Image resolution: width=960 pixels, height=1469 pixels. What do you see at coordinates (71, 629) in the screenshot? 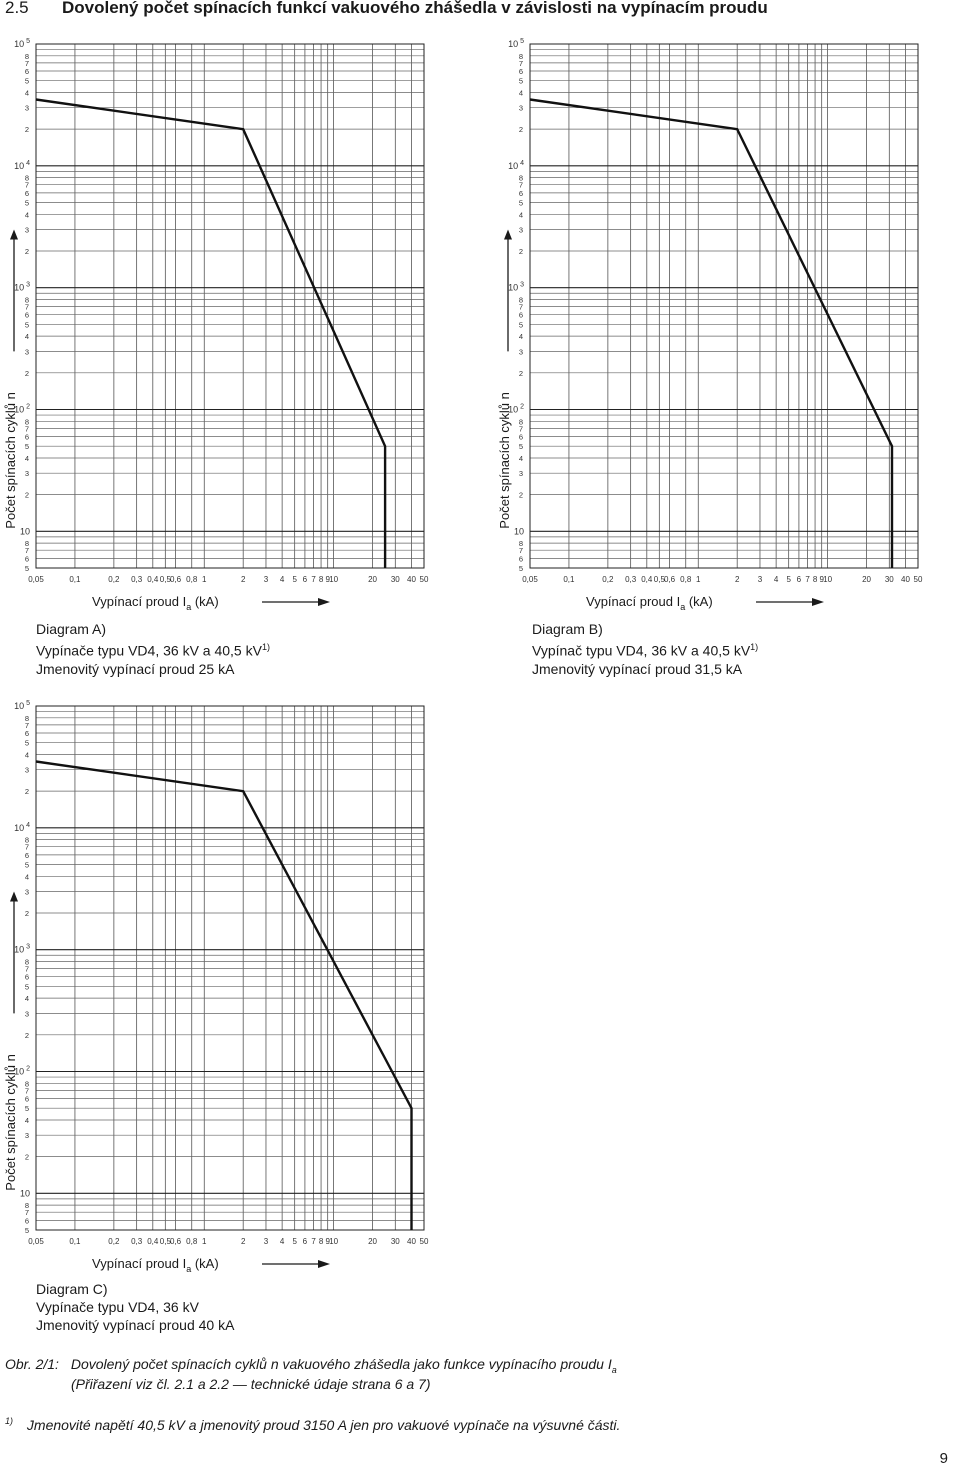
I see `diagram-a-title: Diagram A)` at bounding box center [71, 629].